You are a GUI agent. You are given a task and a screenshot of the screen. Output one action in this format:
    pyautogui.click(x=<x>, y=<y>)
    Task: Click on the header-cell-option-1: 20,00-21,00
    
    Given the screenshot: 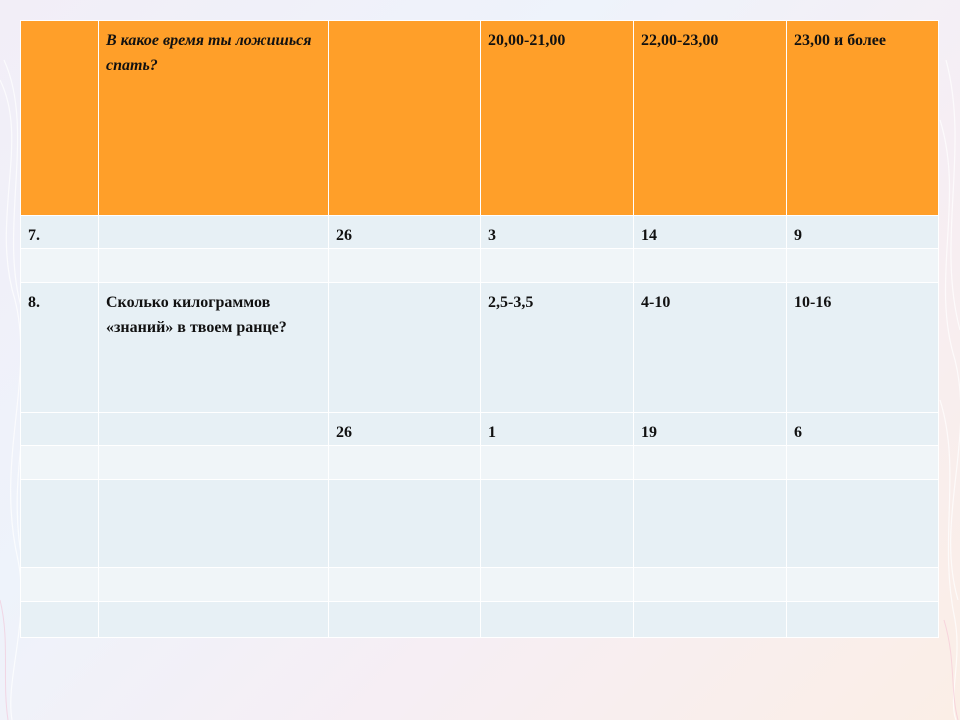 What is the action you would take?
    pyautogui.click(x=557, y=118)
    